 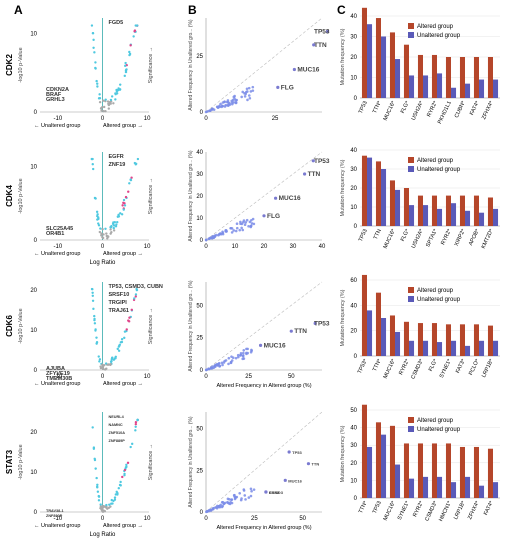 I want to click on scatter-xtick: 25, so click(x=248, y=377).